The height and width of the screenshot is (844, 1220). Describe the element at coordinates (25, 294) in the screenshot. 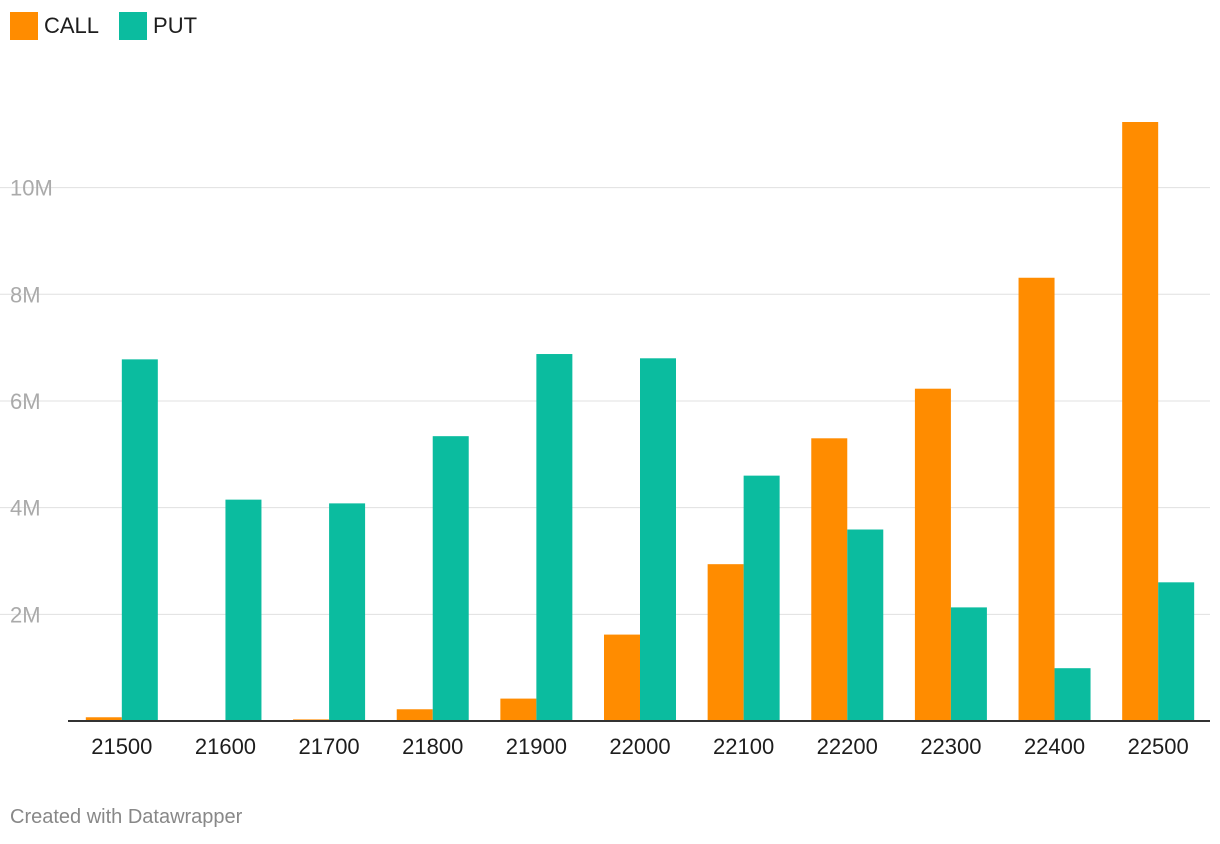

I see `y-tick-label-8M: 8M` at that location.